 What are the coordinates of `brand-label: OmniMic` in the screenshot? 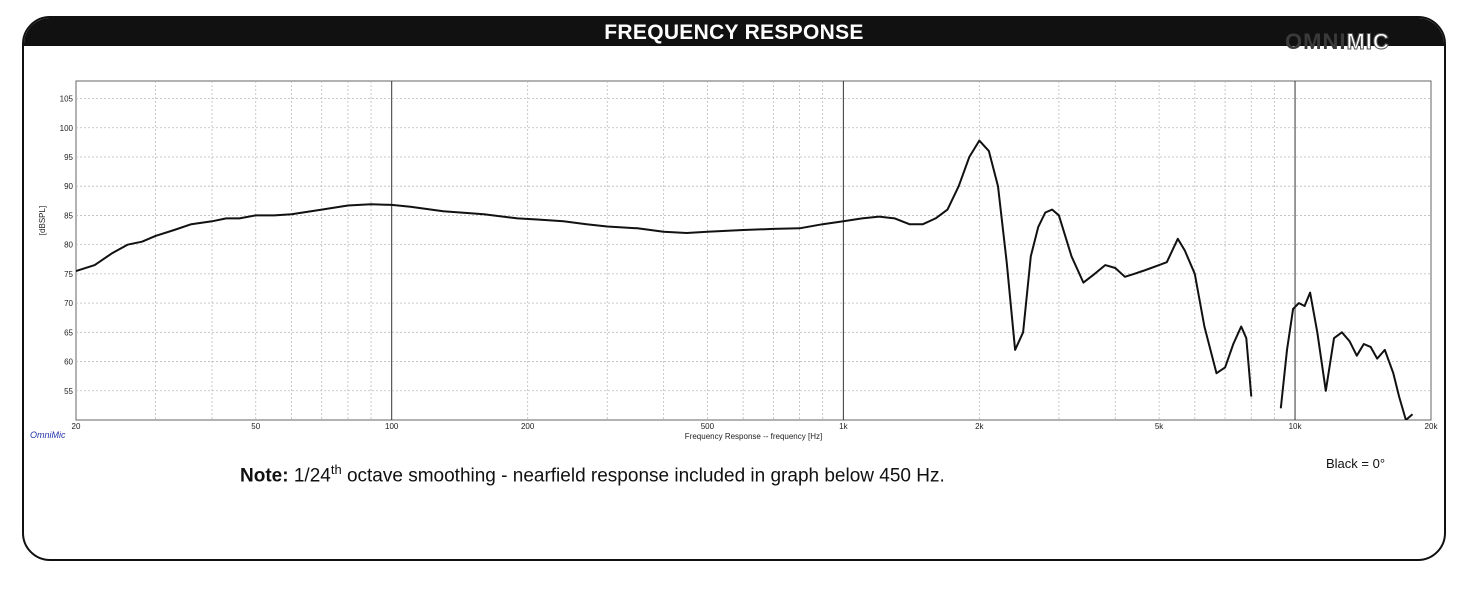 It's located at (48, 435).